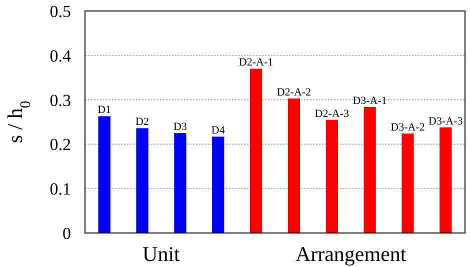 This screenshot has width=470, height=267. Describe the element at coordinates (180, 127) in the screenshot. I see `x-tick-label: D3` at that location.